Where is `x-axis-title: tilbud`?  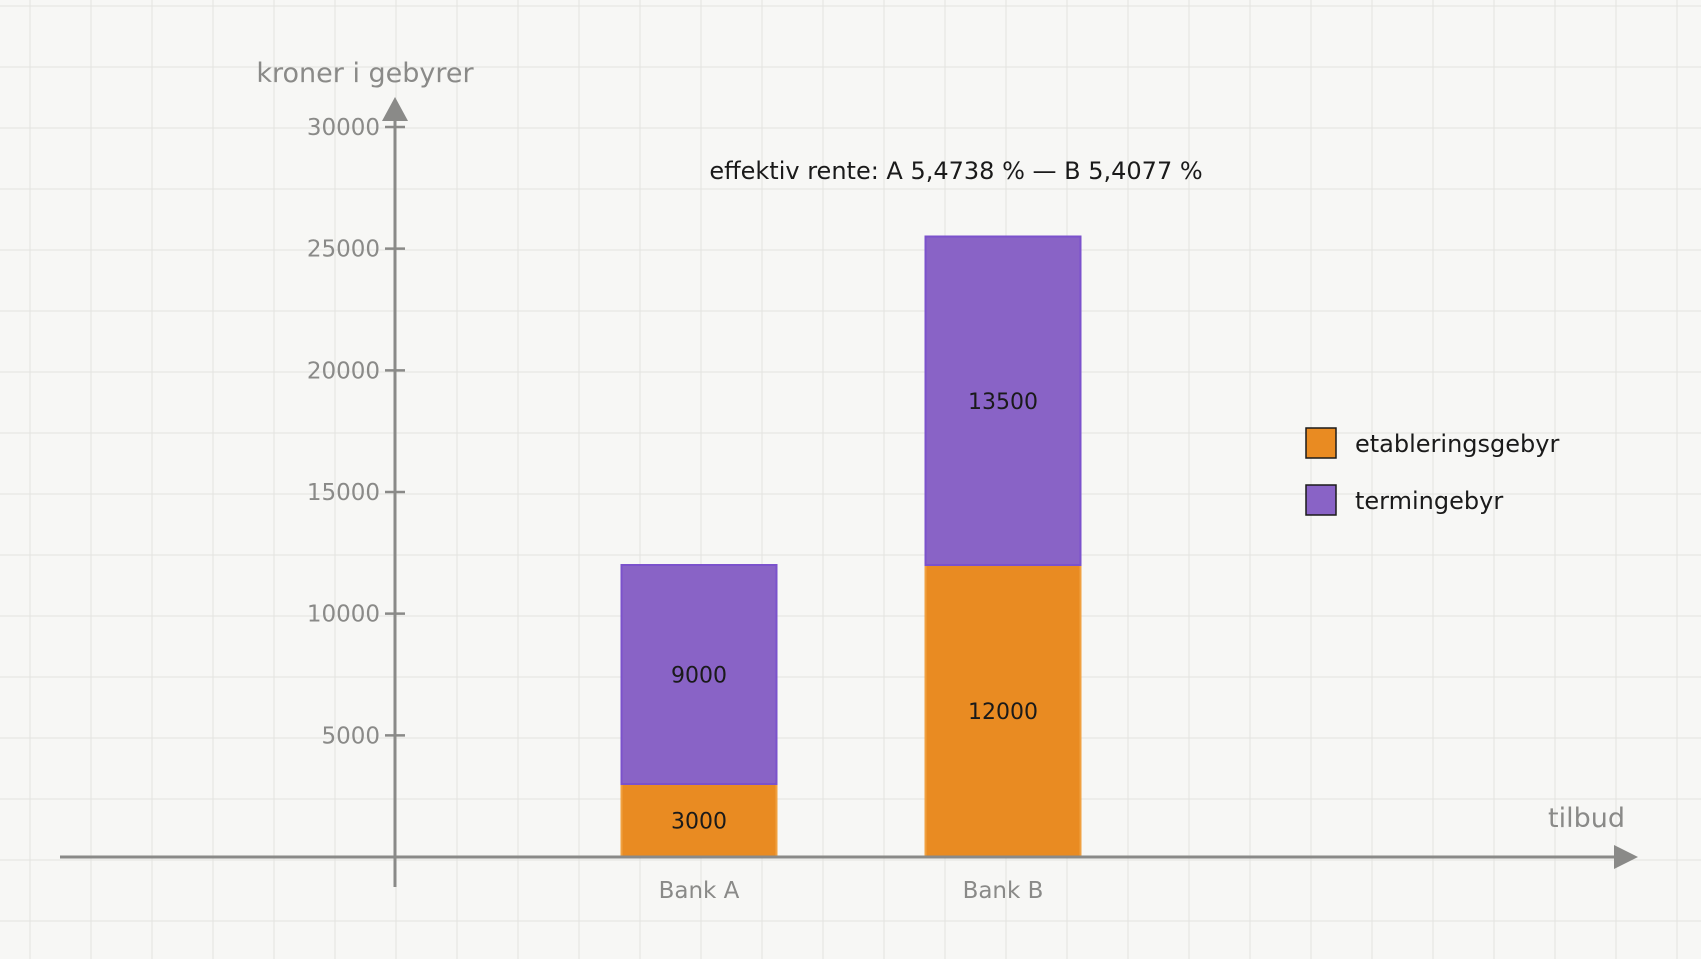
x-axis-title: tilbud is located at coordinates (1586, 818).